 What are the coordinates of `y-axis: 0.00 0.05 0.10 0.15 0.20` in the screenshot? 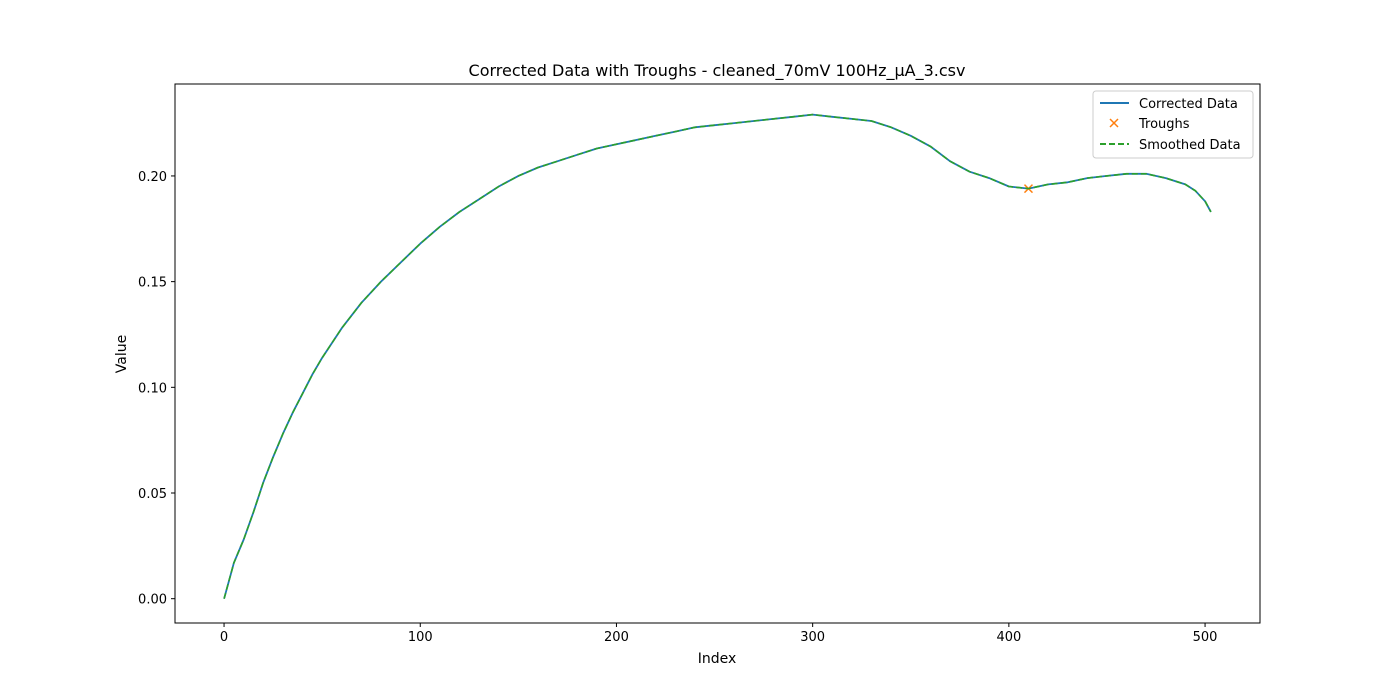 It's located at (156, 389).